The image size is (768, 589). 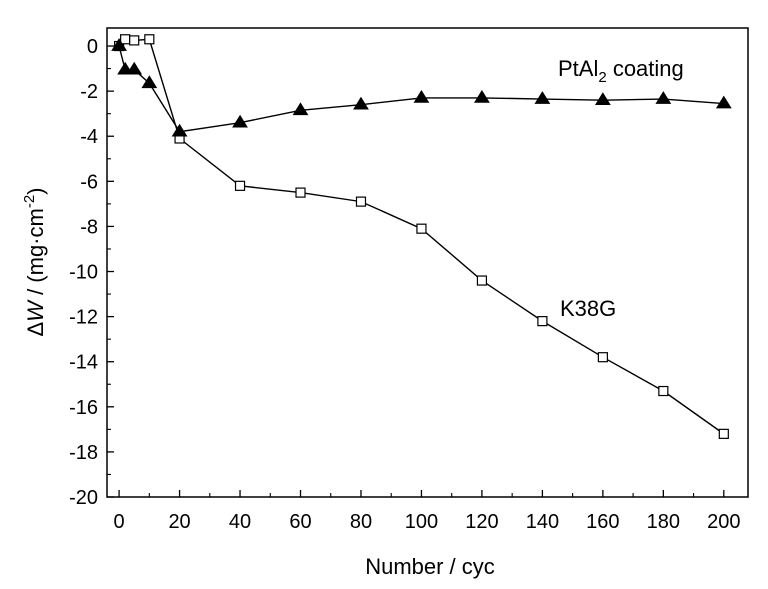 What do you see at coordinates (602, 522) in the screenshot?
I see `x-tick-label: 160` at bounding box center [602, 522].